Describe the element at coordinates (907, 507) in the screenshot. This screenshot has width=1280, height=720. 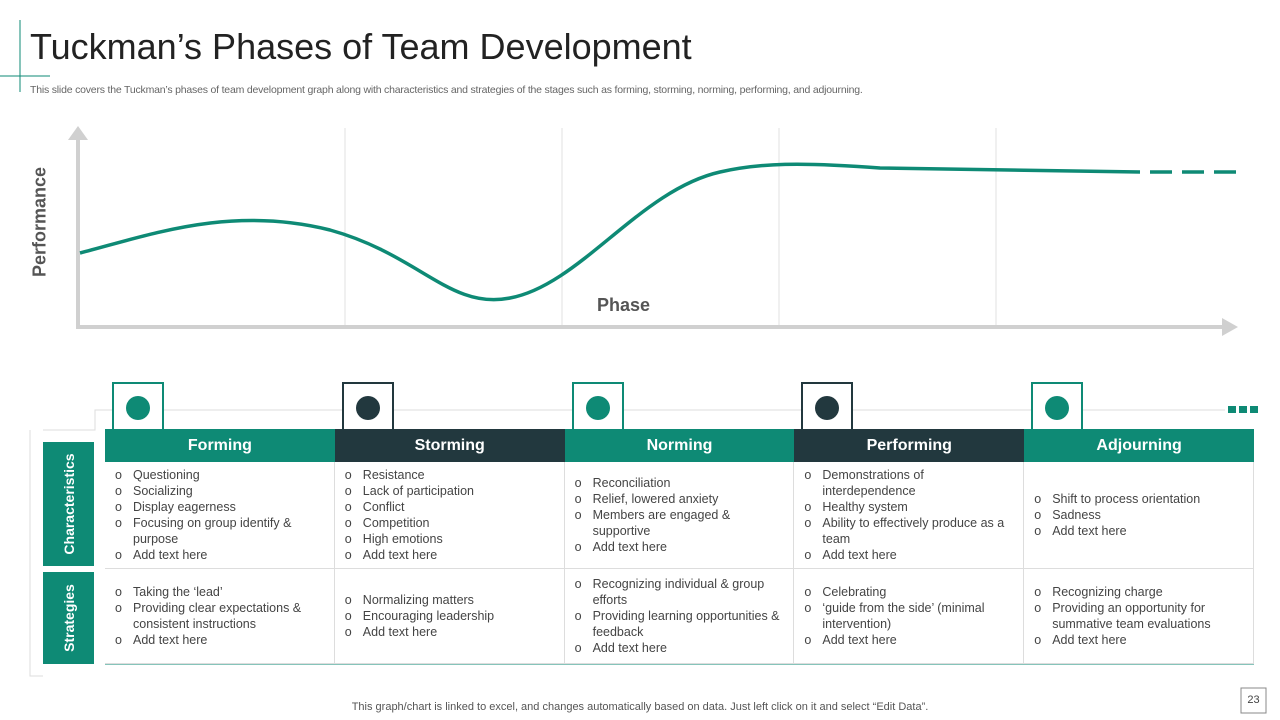
I see `bullet-item: Healthy system` at that location.